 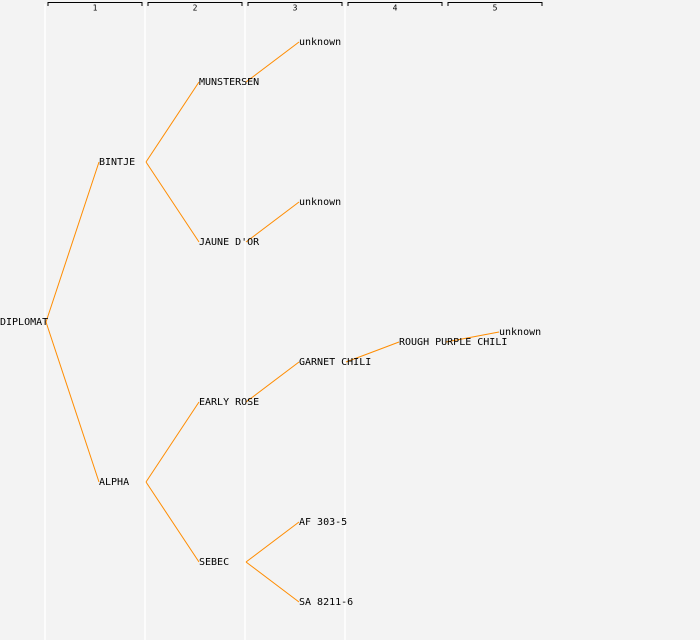 What do you see at coordinates (335, 362) in the screenshot?
I see `node-label: GARNET CHILI` at bounding box center [335, 362].